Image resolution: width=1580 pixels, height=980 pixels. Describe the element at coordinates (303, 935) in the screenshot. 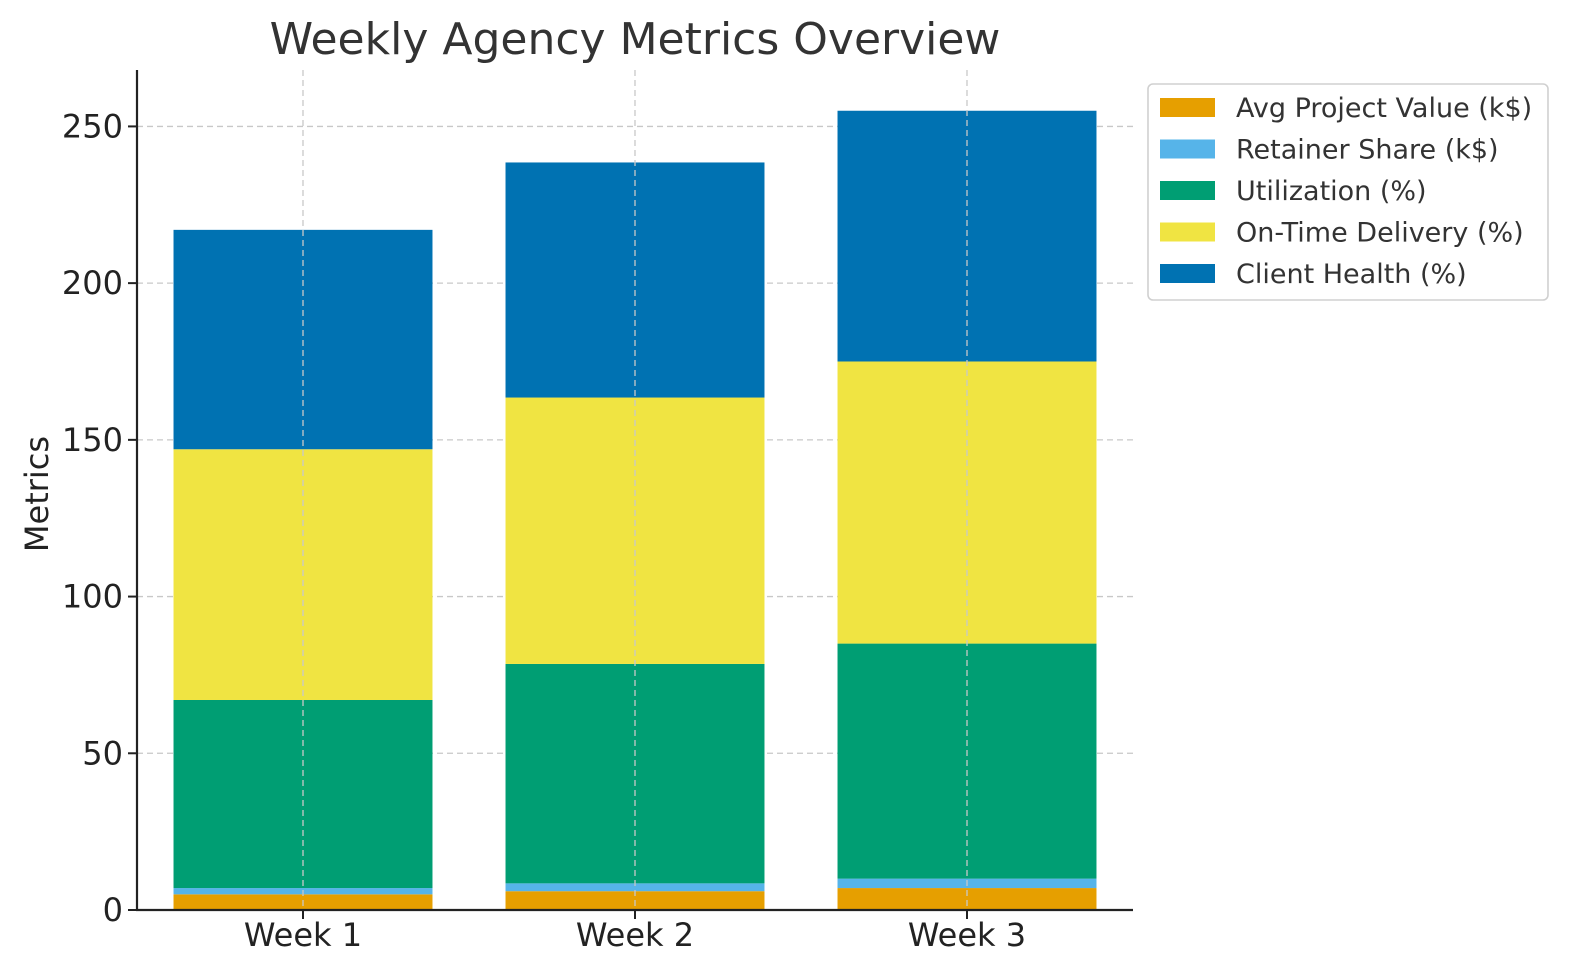

I see `x-tick-label: Week 1` at that location.